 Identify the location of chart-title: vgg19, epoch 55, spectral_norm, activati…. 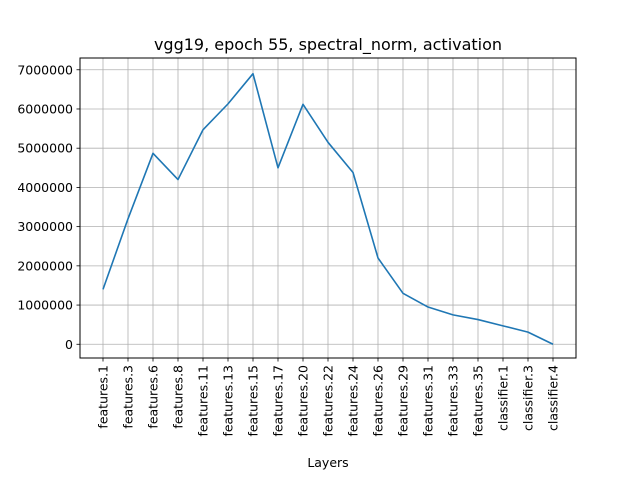
(328, 45).